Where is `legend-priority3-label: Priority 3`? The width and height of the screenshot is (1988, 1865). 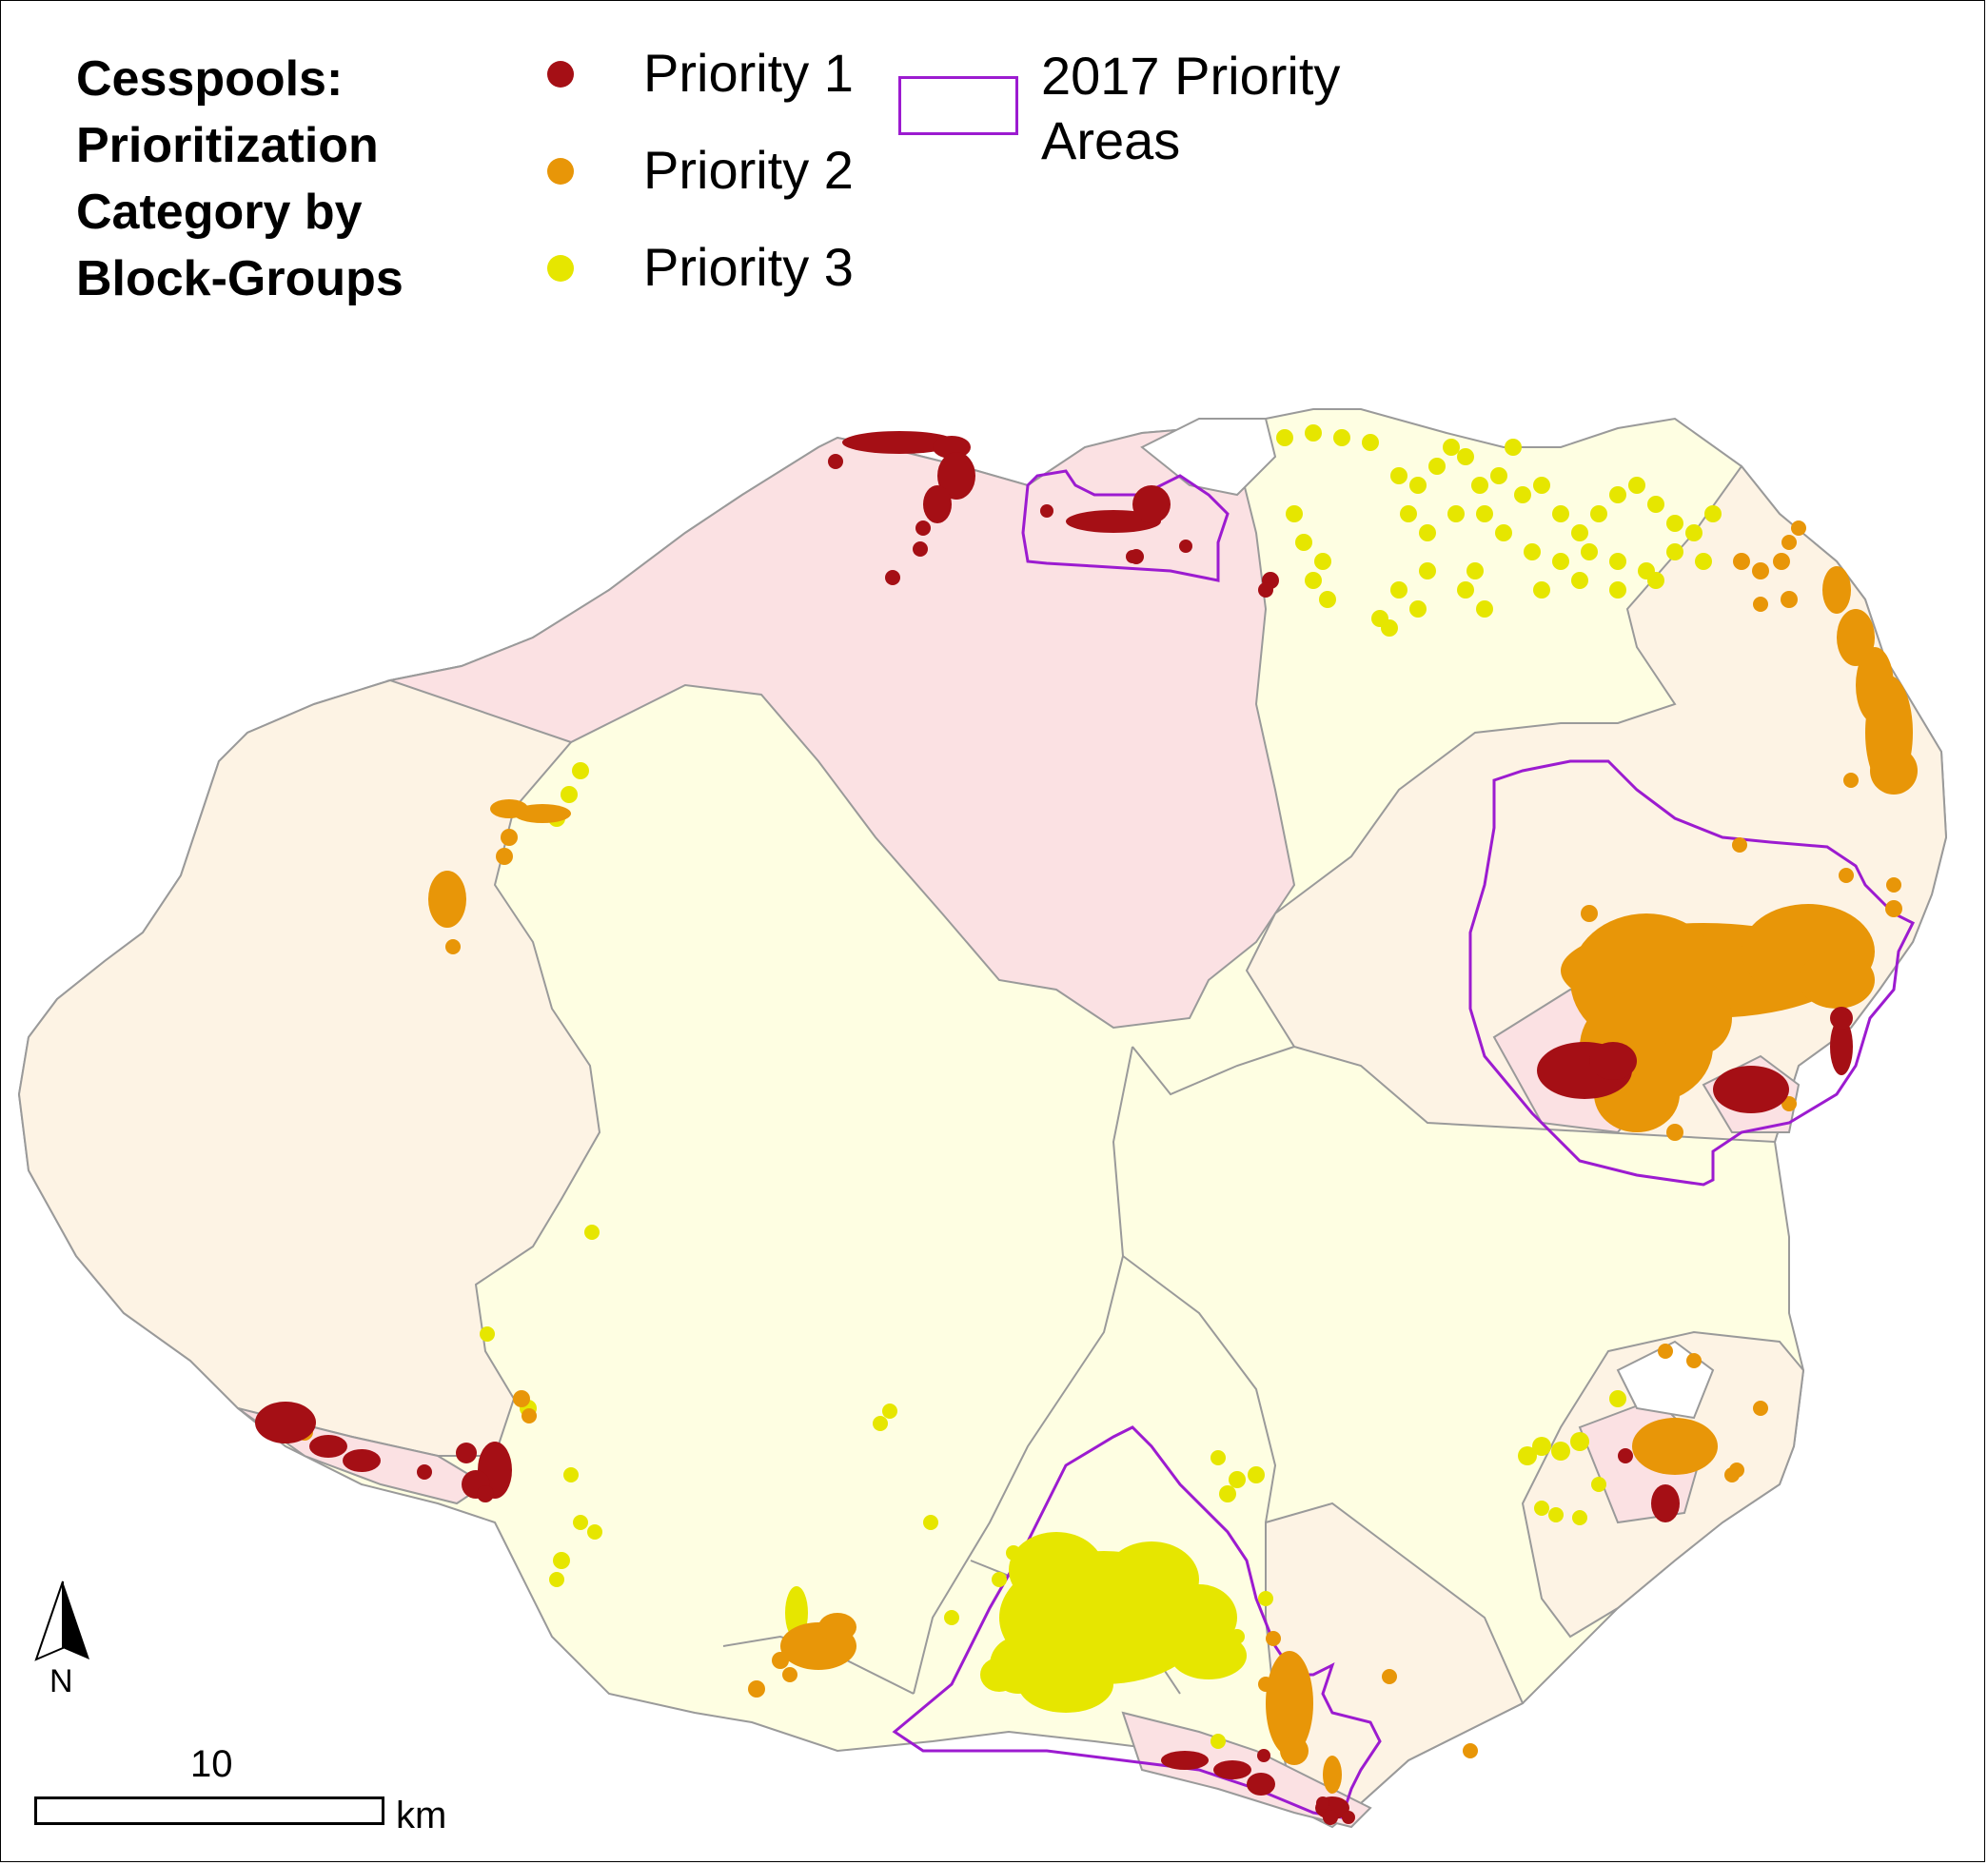 legend-priority3-label: Priority 3 is located at coordinates (748, 267).